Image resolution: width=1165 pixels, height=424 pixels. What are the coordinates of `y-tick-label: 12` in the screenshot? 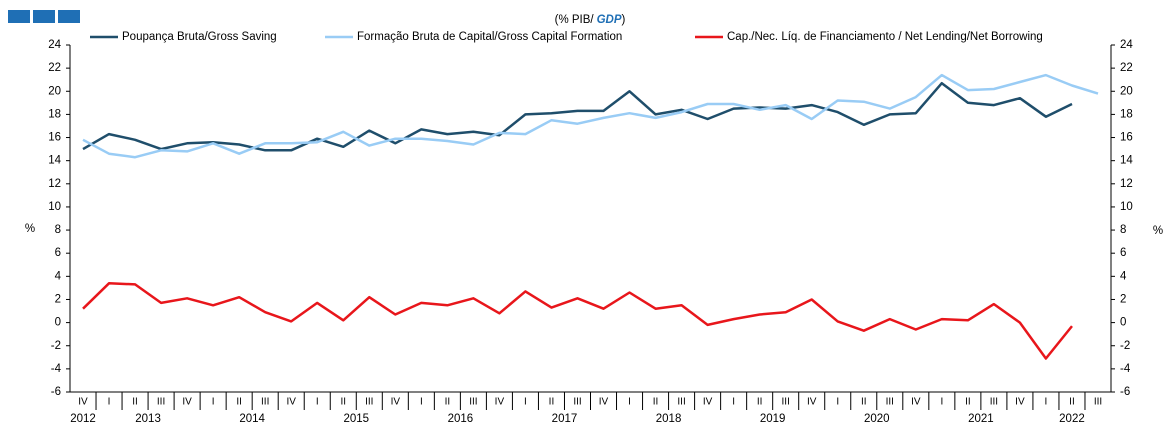 It's located at (54, 184).